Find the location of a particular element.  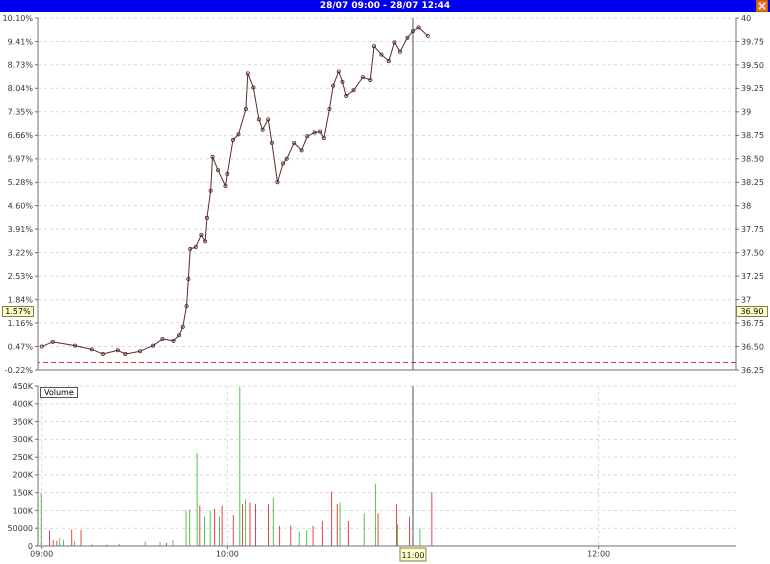

x-tick-label: 12:00 is located at coordinates (598, 554).